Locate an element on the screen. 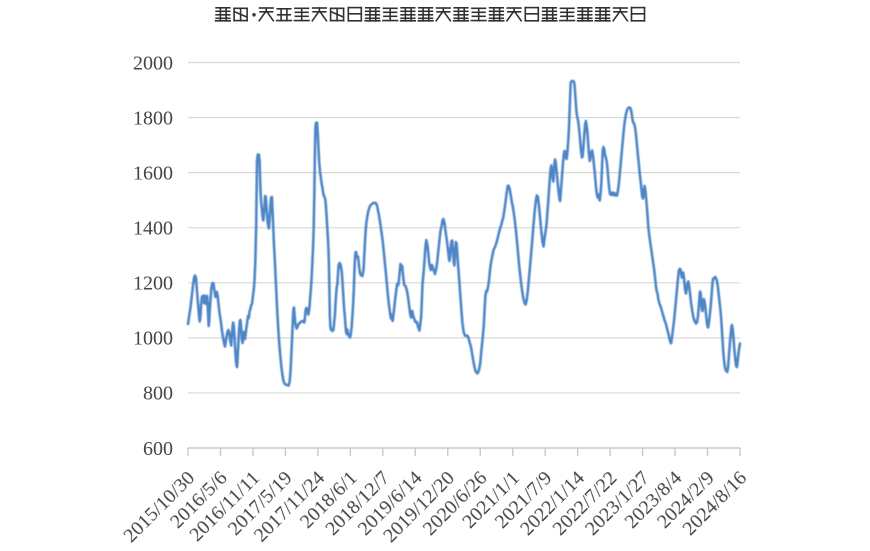 This screenshot has width=870, height=551. svg-text: 1200 is located at coordinates (153, 284).